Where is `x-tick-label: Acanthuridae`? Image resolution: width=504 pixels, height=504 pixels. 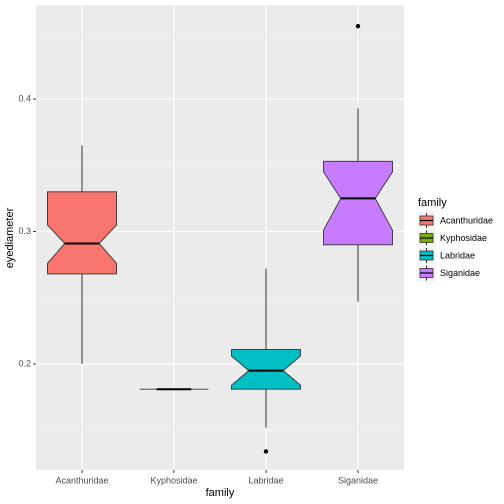
x-tick-label: Acanthuridae is located at coordinates (81, 480).